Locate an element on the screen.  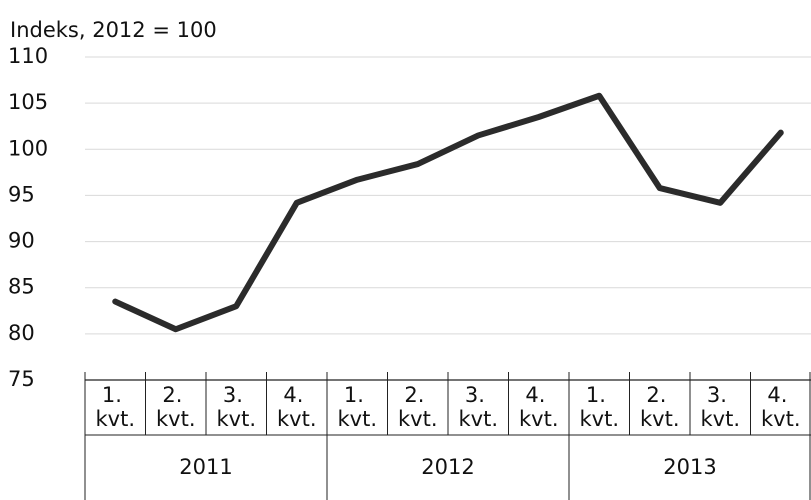
x-group-label: 2011 is located at coordinates (205, 467).